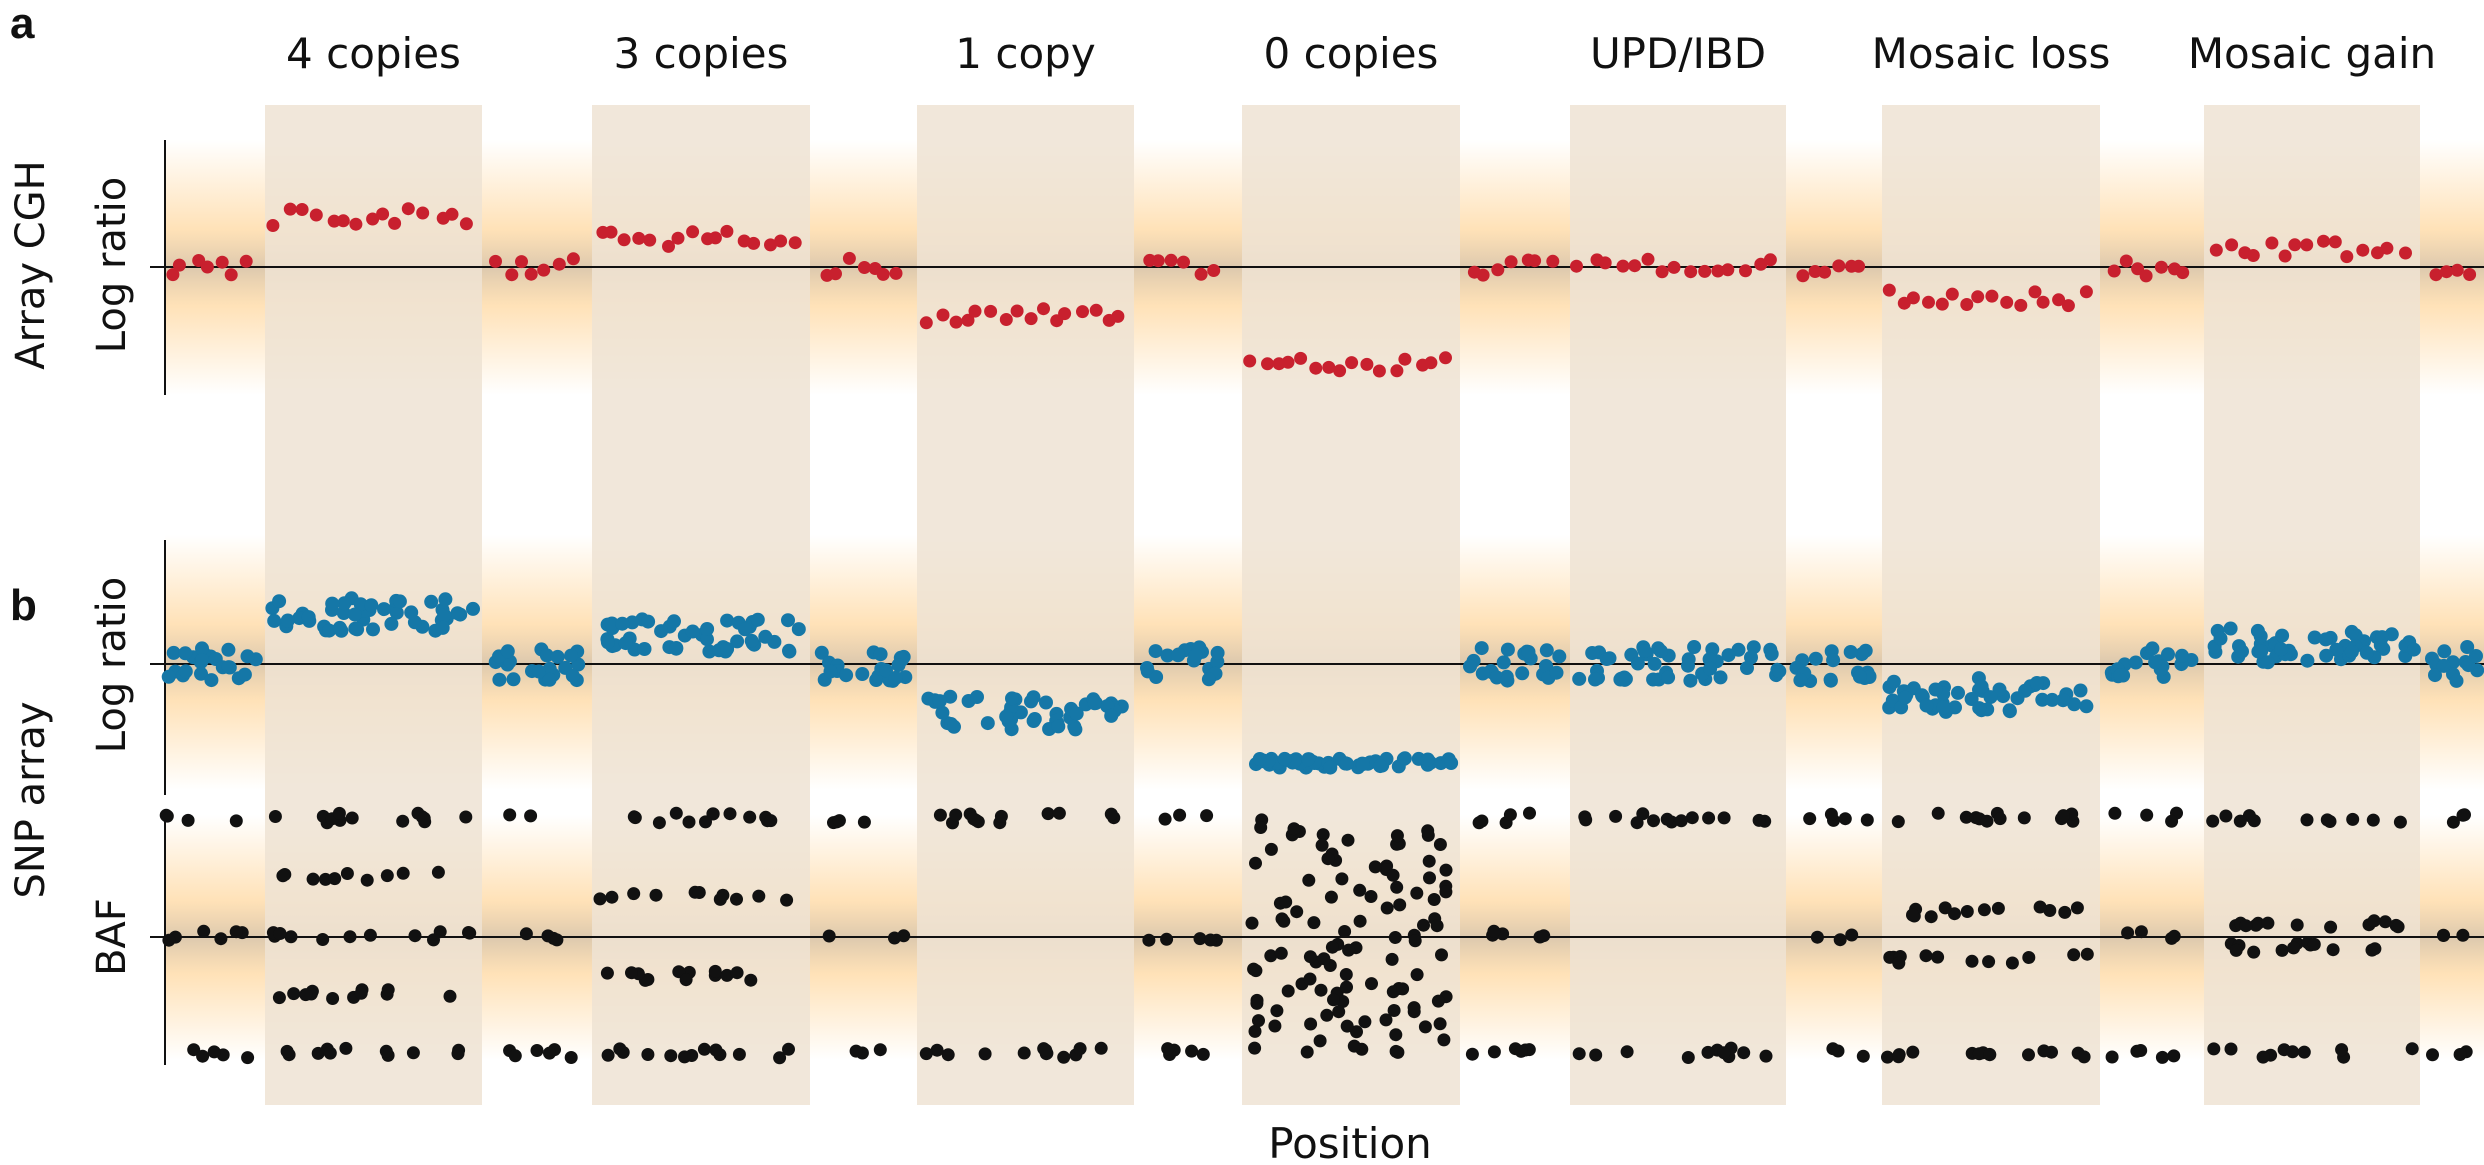 The width and height of the screenshot is (2484, 1165). Describe the element at coordinates (112, 265) in the screenshot. I see `track-label-cgh-log-ratio: Log ratio` at that location.